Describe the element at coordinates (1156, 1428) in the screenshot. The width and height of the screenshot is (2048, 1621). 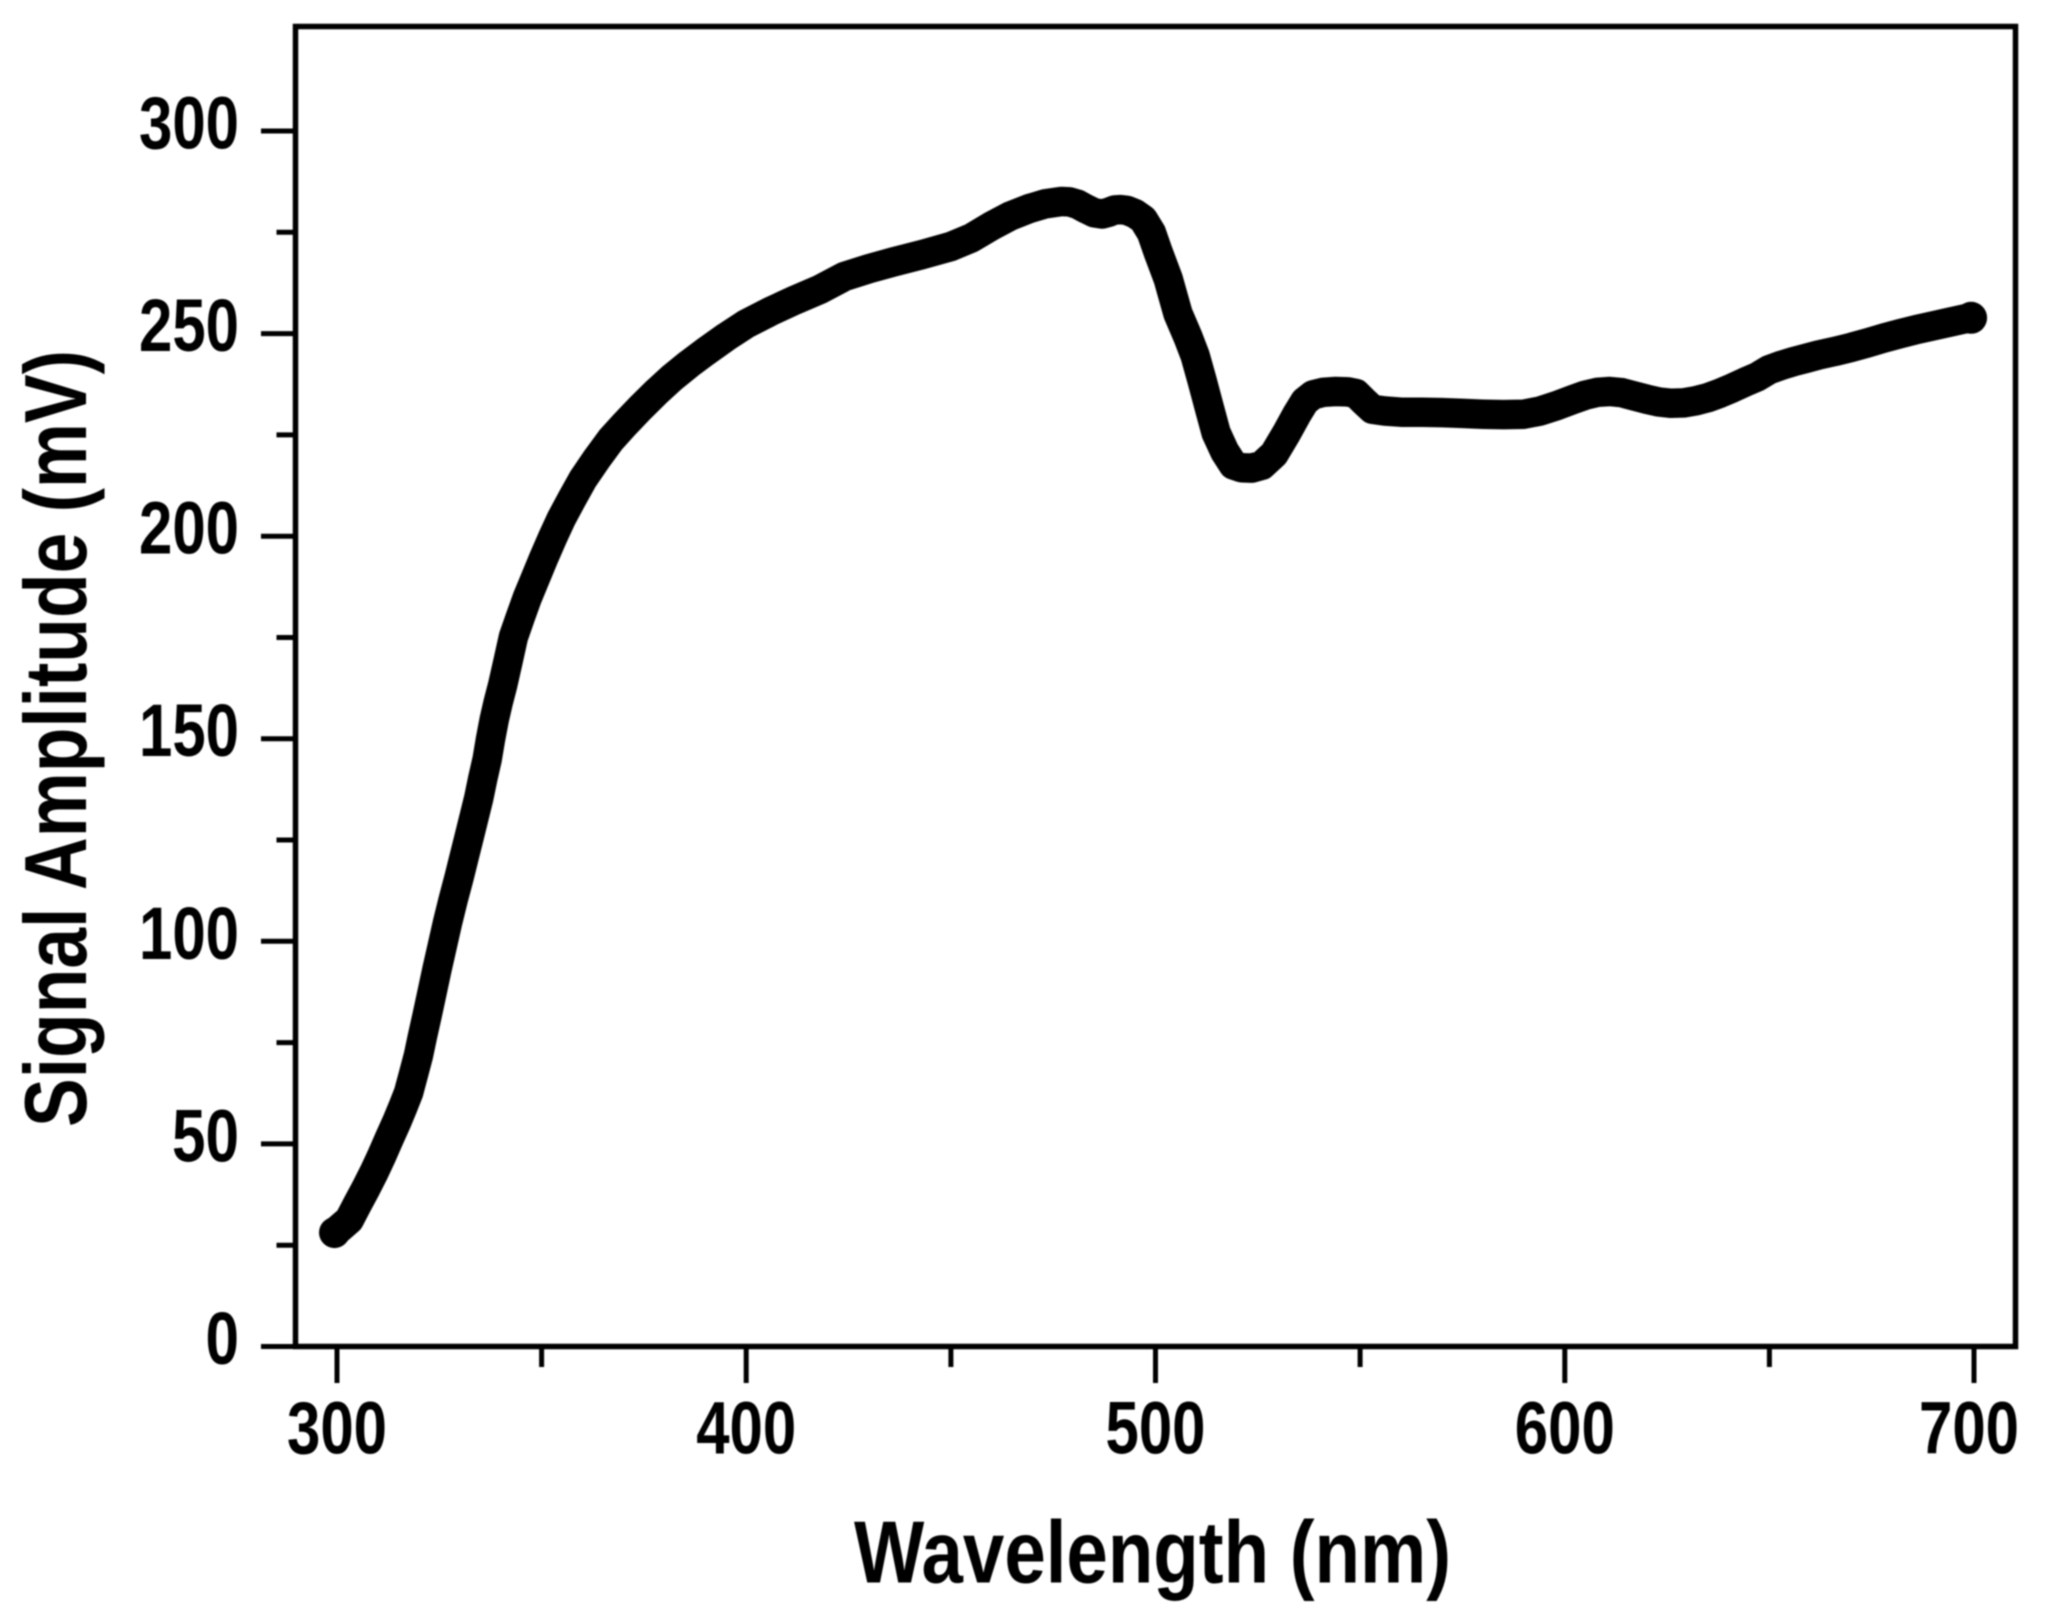
I see `svg-text: 500` at that location.